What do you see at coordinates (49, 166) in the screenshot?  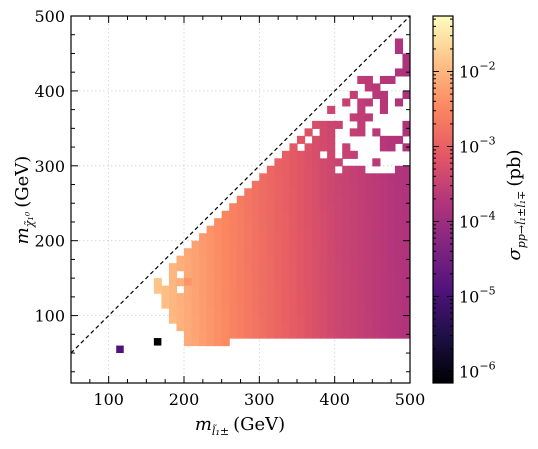 I see `y-tick-label: 300` at bounding box center [49, 166].